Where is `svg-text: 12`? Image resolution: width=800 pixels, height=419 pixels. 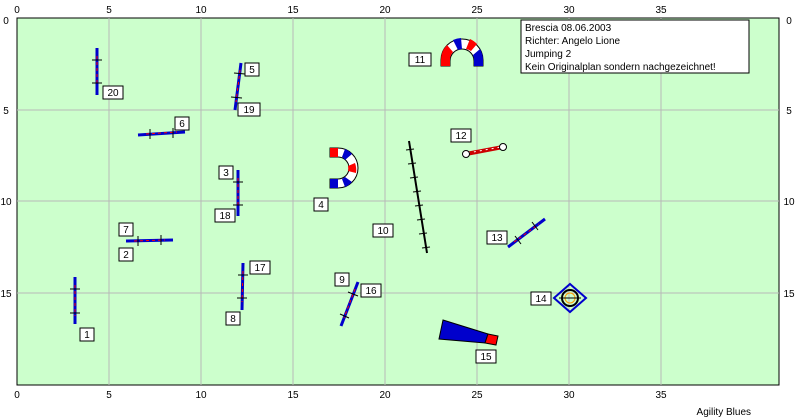 svg-text: 12 is located at coordinates (461, 136).